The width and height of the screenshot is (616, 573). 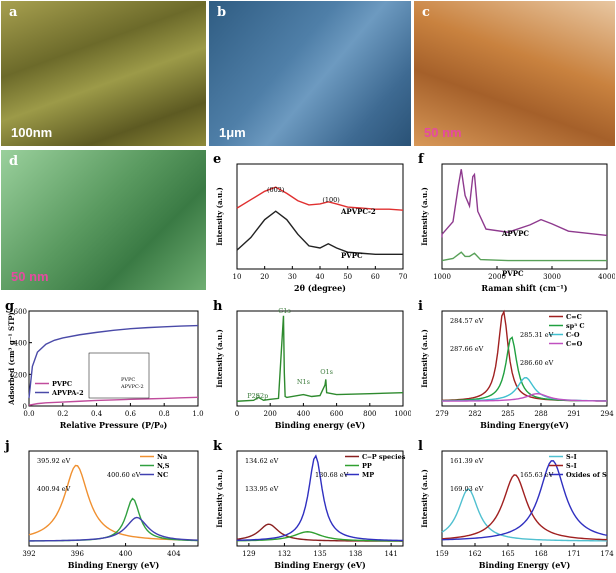 What do you see at coordinates (54, 461) in the screenshot?
I see `annotation: 395.92 eV` at bounding box center [54, 461].